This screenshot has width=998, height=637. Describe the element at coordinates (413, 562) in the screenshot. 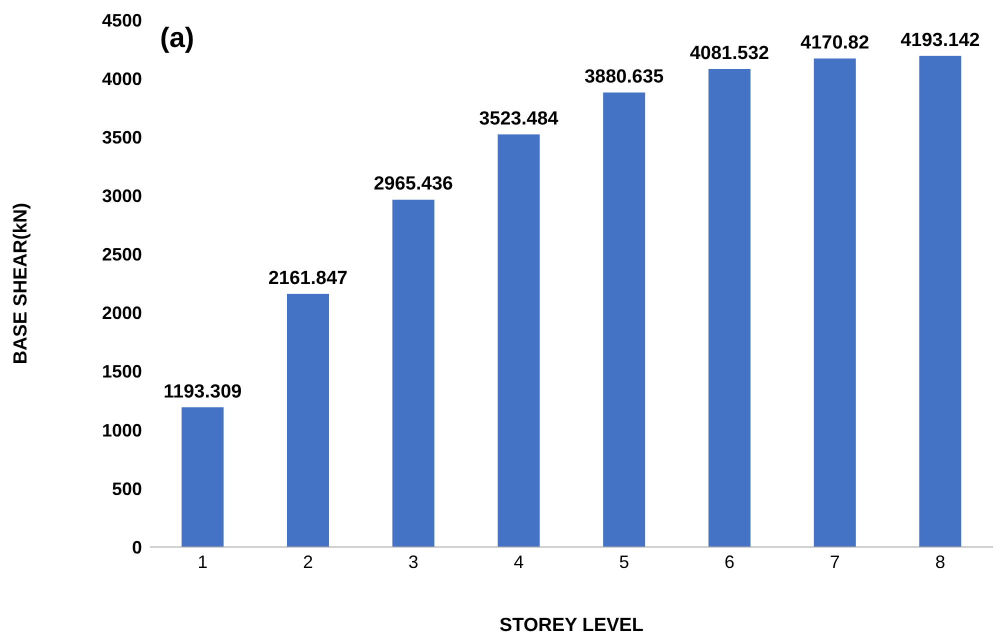

I see `x-tick-label: 3` at that location.